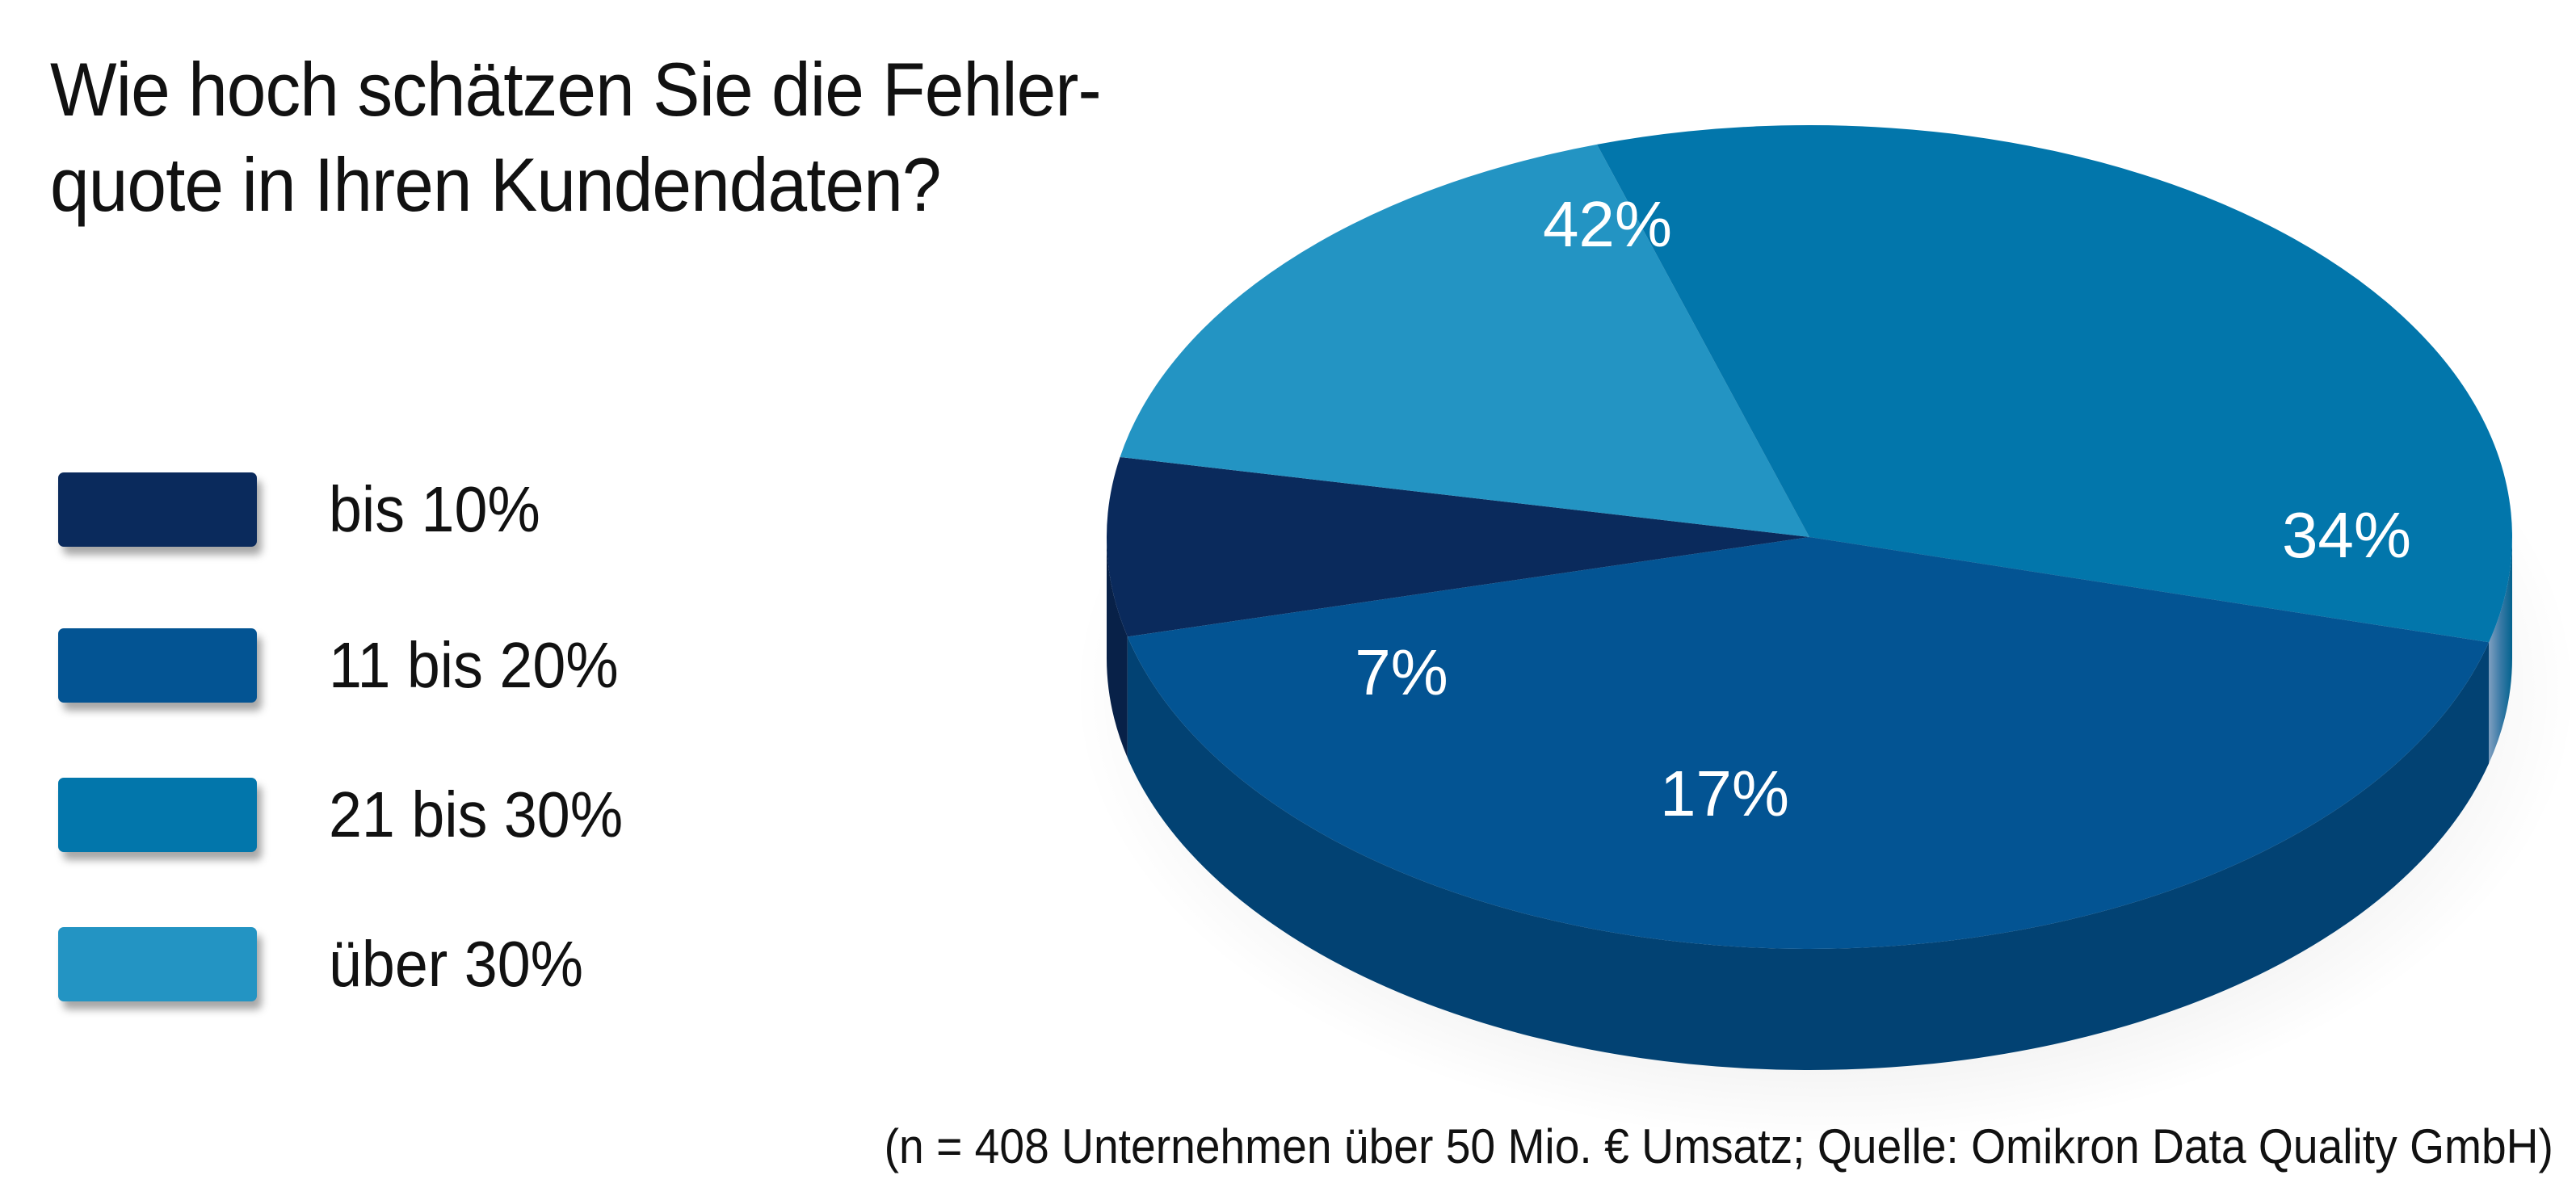 The width and height of the screenshot is (2576, 1192). What do you see at coordinates (435, 509) in the screenshot?
I see `legend-label: bis 10%` at bounding box center [435, 509].